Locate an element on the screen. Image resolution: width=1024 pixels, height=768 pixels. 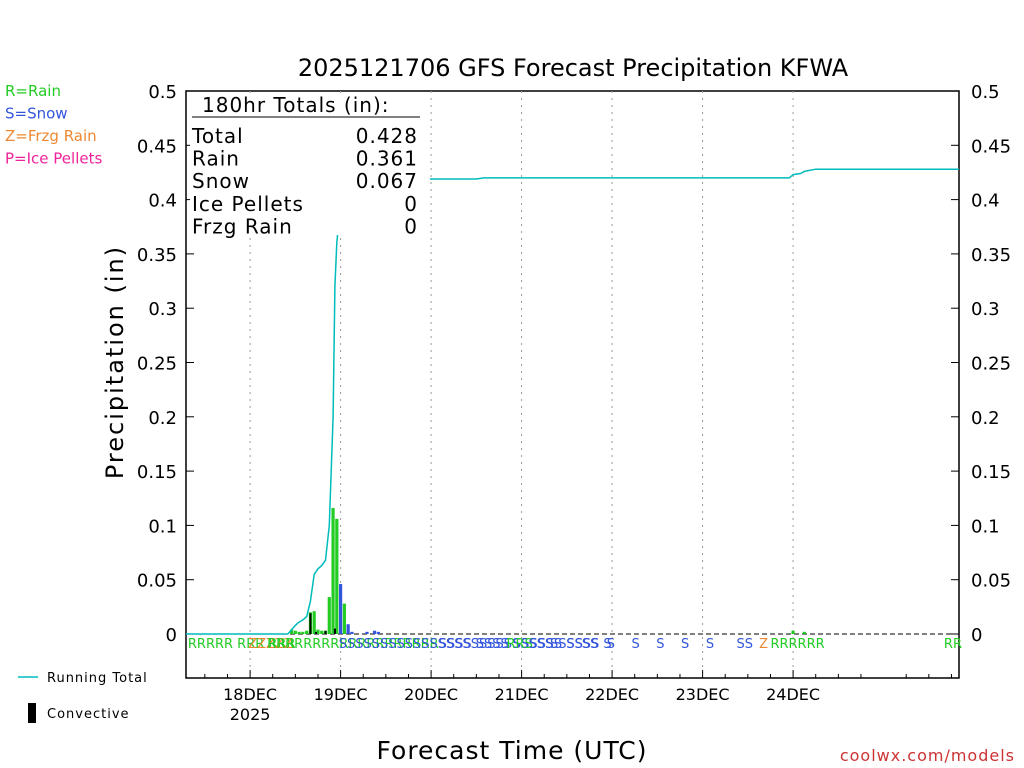
precip-type-letters: RRRRR RRR RRR is located at coordinates (242, 644).